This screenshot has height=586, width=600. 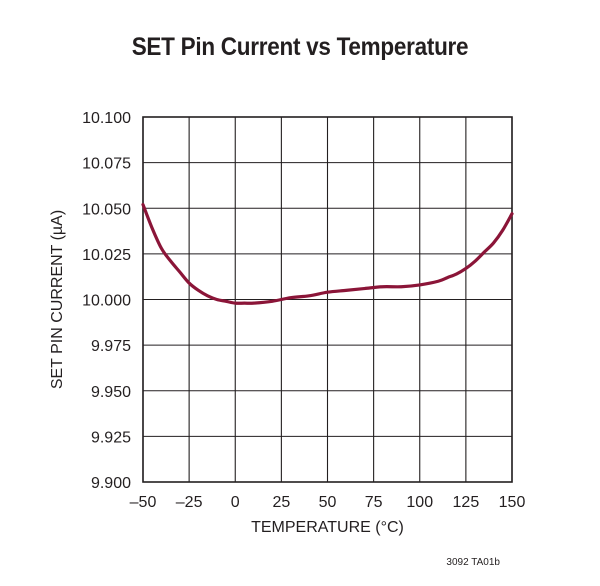 I want to click on x-tick-label: –25, so click(x=189, y=502).